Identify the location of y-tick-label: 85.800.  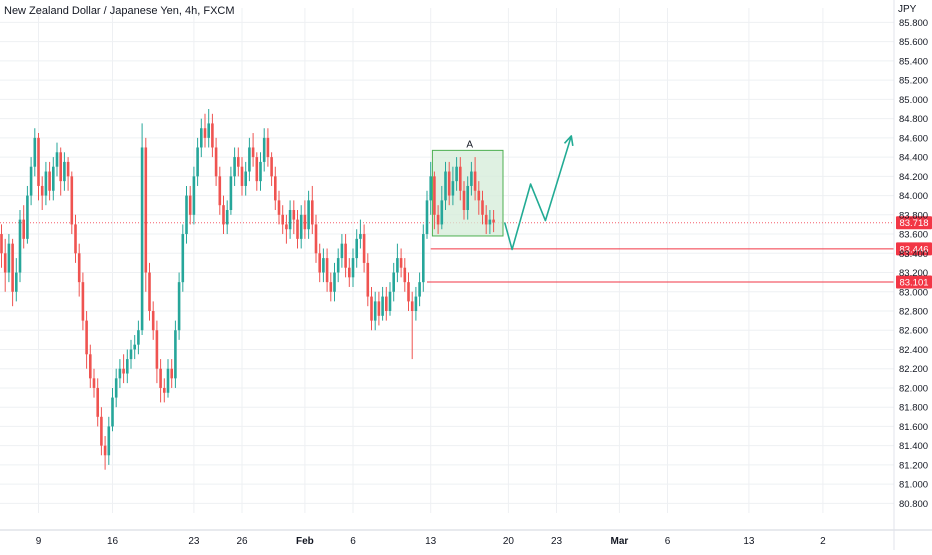
(913, 23).